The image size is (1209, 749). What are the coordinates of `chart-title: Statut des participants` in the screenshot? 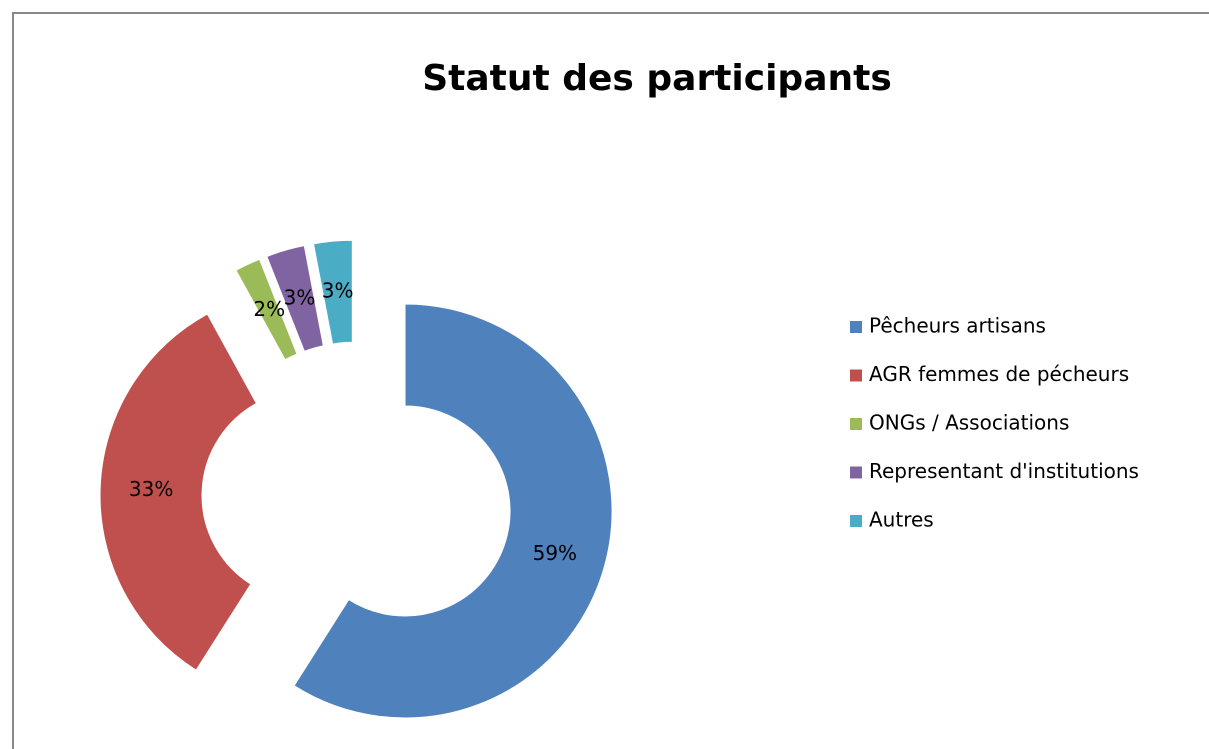 It's located at (657, 78).